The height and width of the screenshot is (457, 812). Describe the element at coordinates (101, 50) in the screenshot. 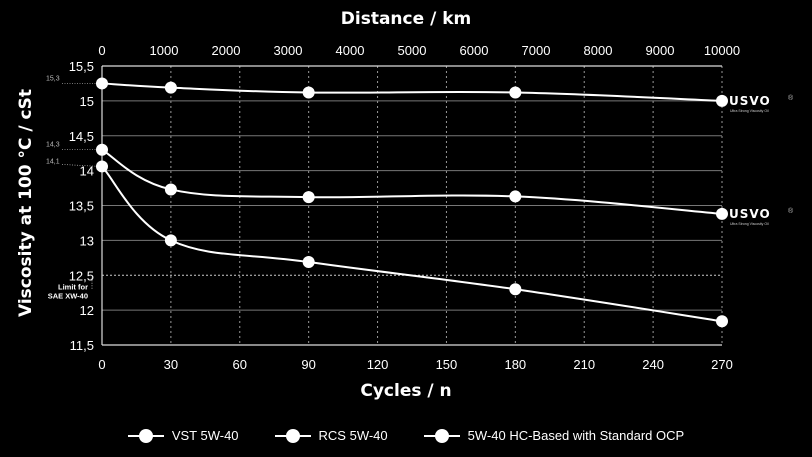

I see `x2-tick-label: 0` at that location.